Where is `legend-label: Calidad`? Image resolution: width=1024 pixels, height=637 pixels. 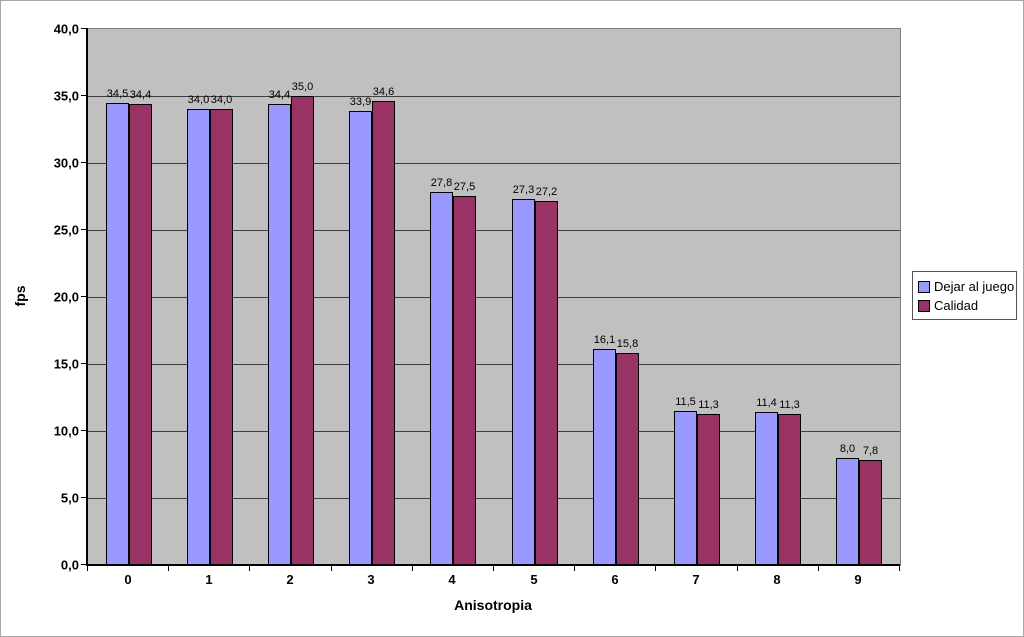 legend-label: Calidad is located at coordinates (956, 305).